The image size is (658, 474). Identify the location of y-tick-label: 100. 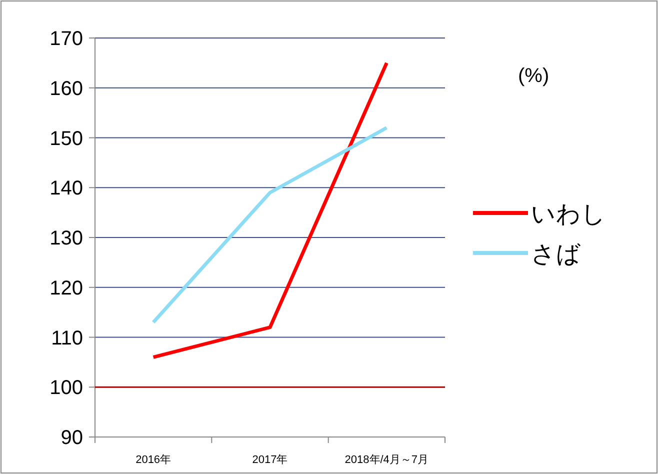
(66, 388).